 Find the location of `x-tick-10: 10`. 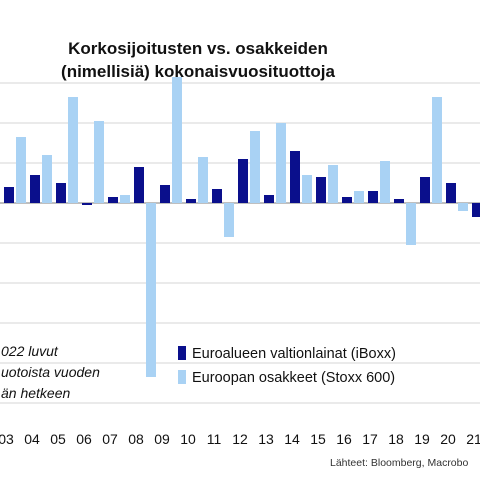

x-tick-10: 10 is located at coordinates (188, 439).